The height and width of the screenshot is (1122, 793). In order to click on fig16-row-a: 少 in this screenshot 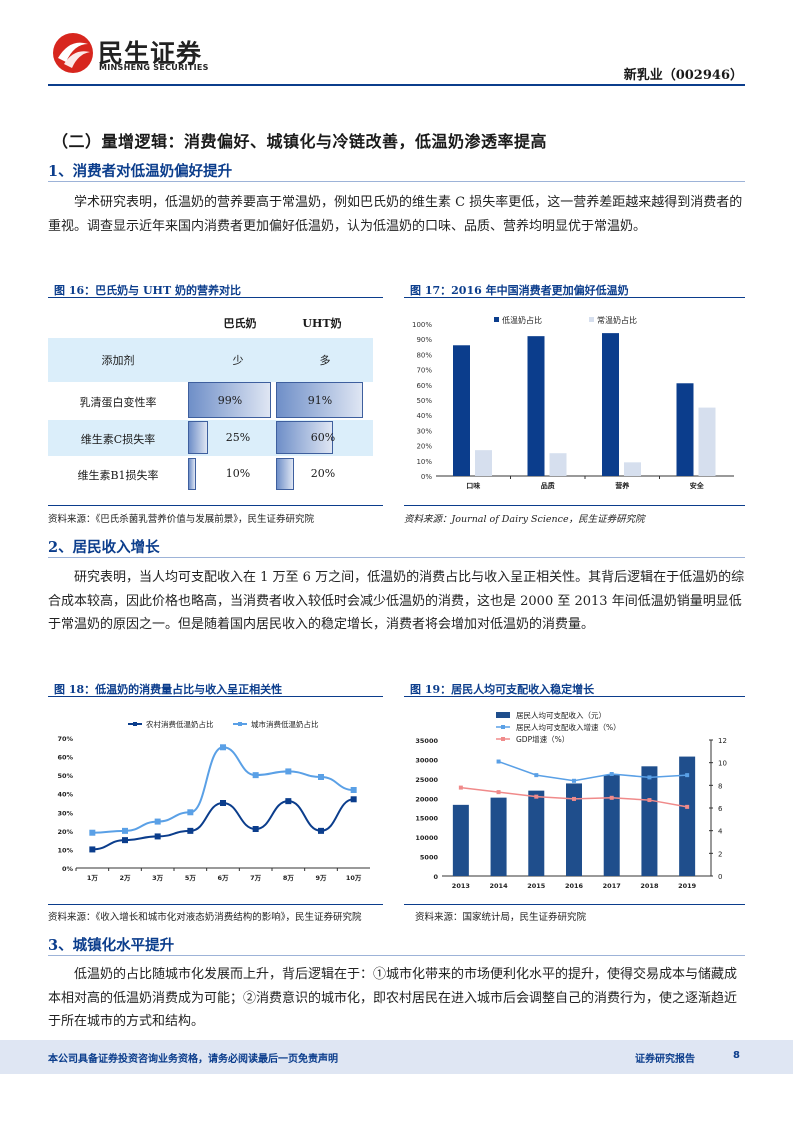, I will do `click(238, 360)`.